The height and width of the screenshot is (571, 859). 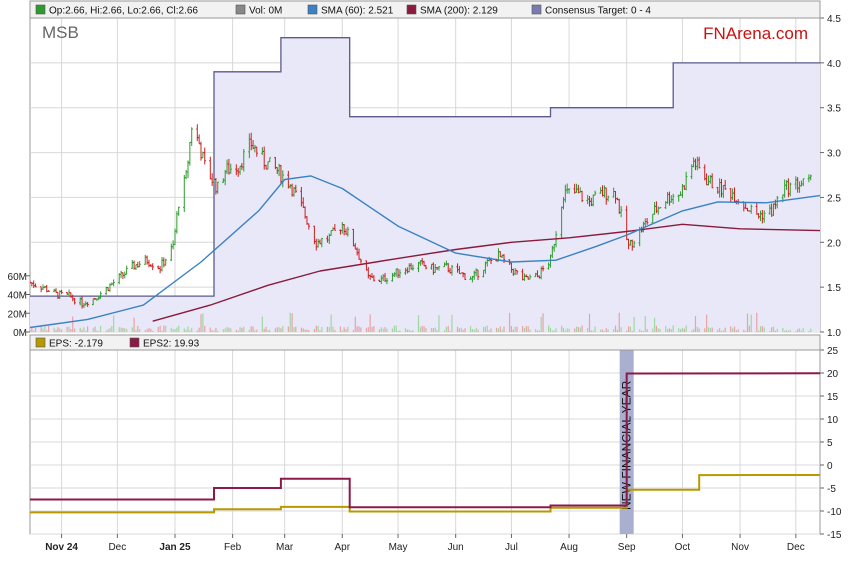 I want to click on eps-tick-label: 0, so click(x=830, y=466).